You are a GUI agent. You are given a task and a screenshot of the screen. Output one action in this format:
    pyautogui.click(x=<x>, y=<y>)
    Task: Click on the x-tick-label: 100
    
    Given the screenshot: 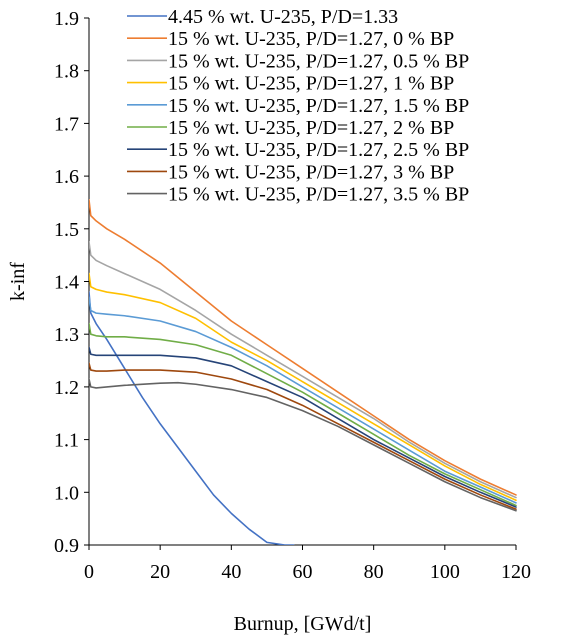 What is the action you would take?
    pyautogui.click(x=445, y=572)
    